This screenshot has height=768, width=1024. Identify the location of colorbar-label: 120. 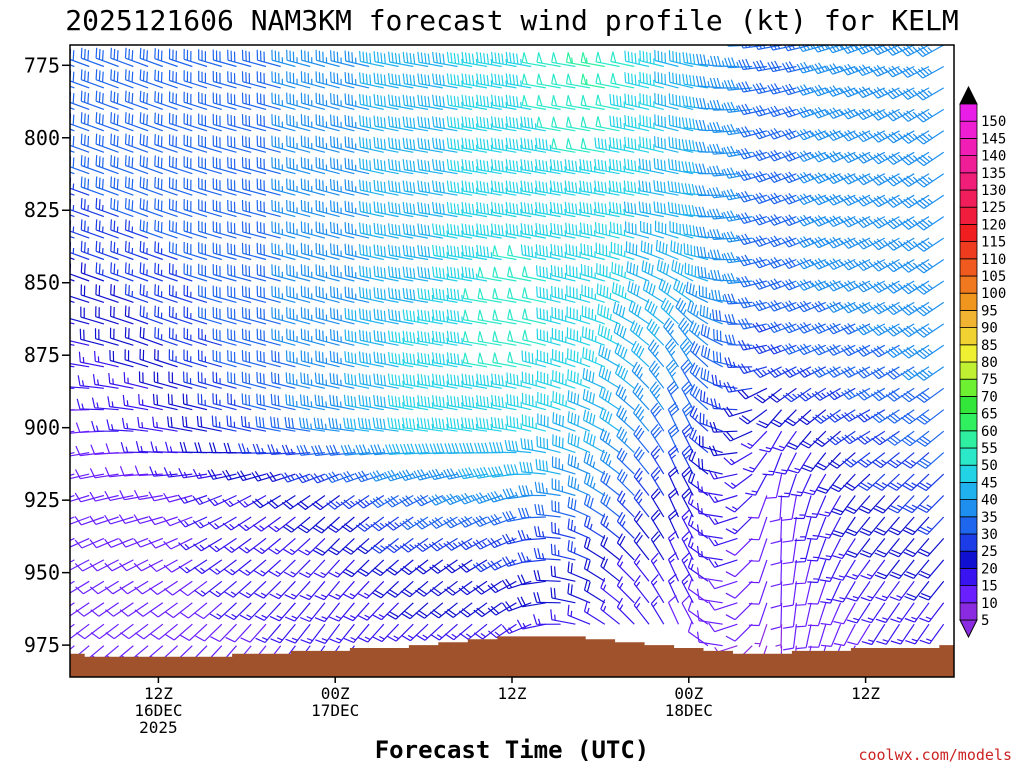
(993, 225).